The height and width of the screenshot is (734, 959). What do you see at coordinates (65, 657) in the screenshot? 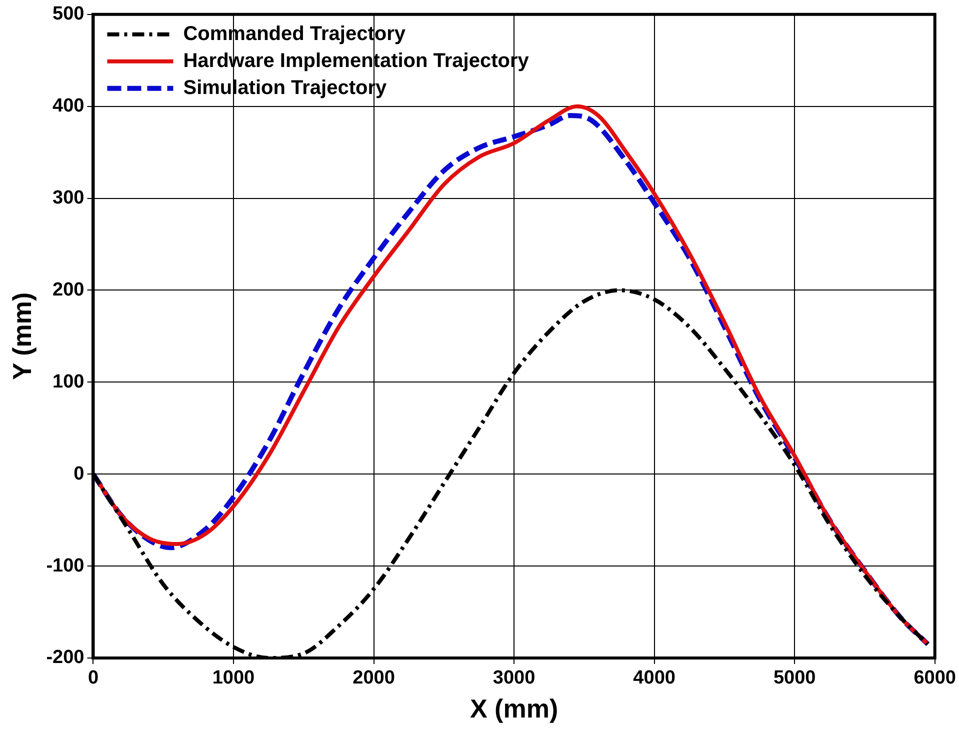
I see `y-tick-label: -200` at bounding box center [65, 657].